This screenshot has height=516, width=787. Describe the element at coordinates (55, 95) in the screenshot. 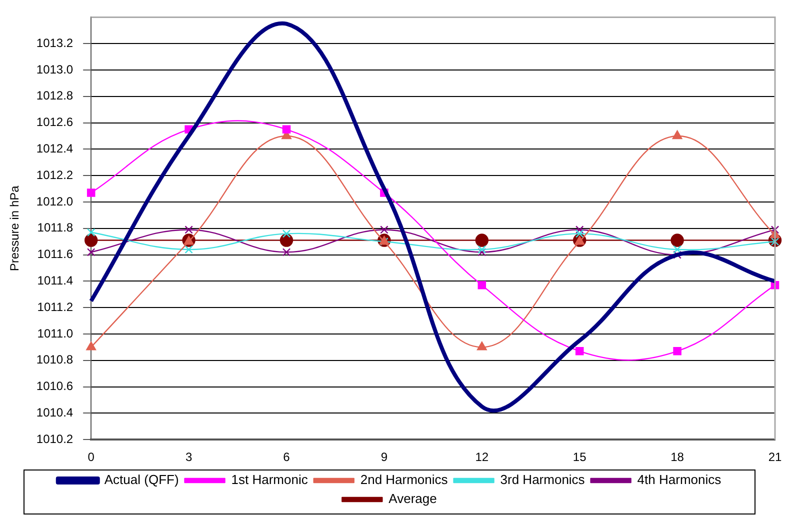

I see `y-tick-label: 1012.8` at that location.